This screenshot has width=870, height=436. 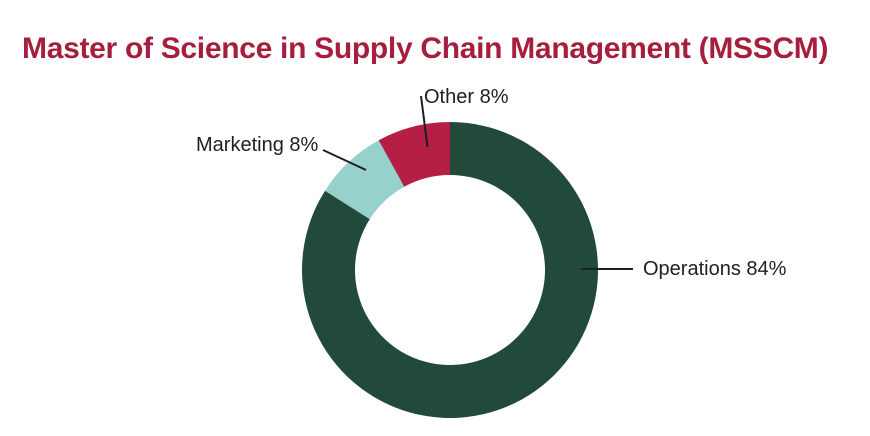 I want to click on slice-label-marketing: Marketing 8%, so click(x=257, y=145).